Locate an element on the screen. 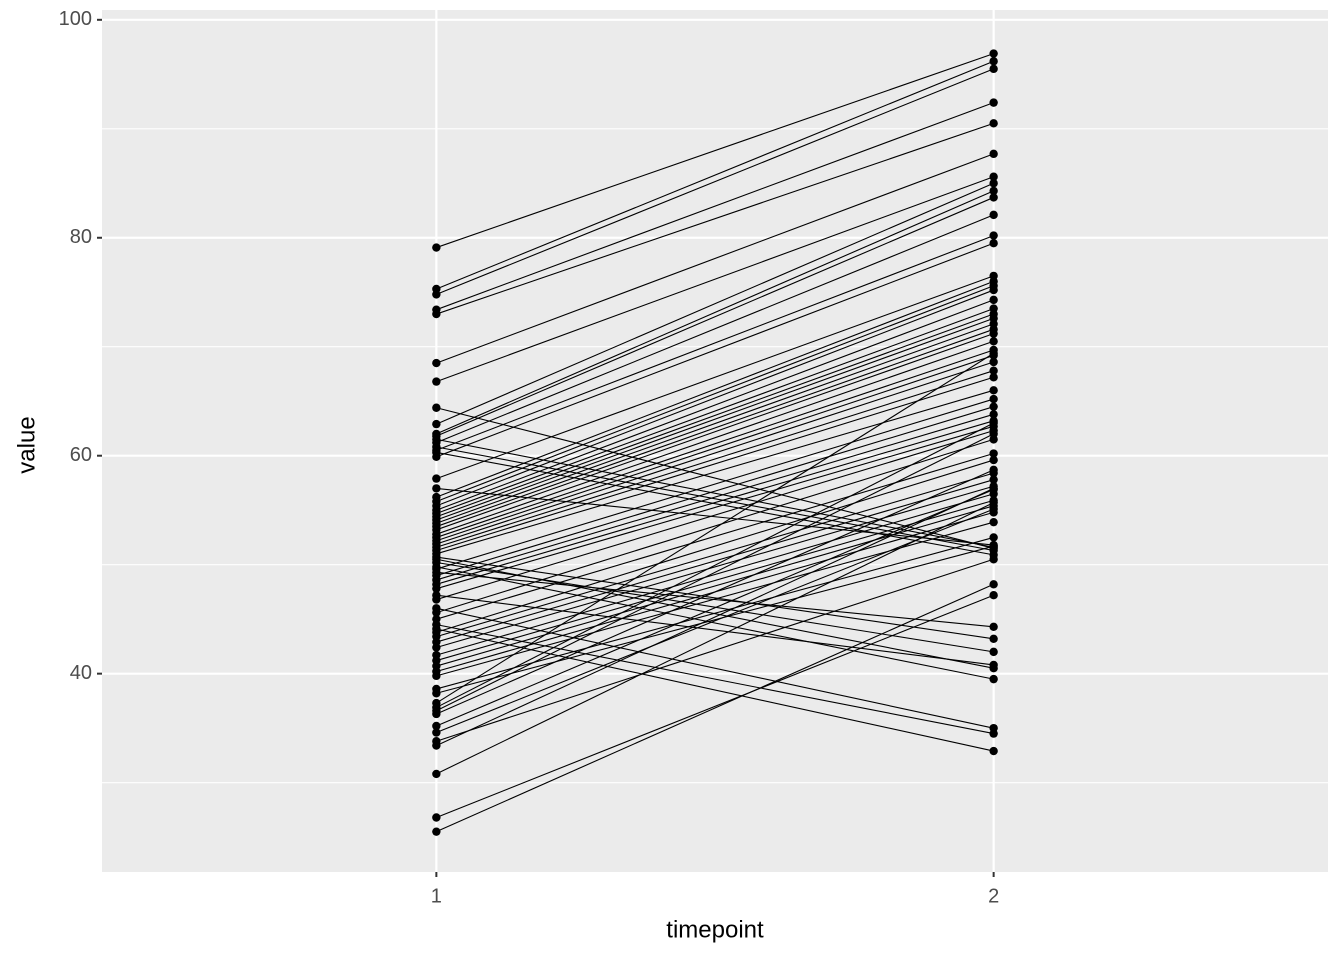 This screenshot has width=1344, height=960. x-axis-title: timepoint is located at coordinates (715, 929).